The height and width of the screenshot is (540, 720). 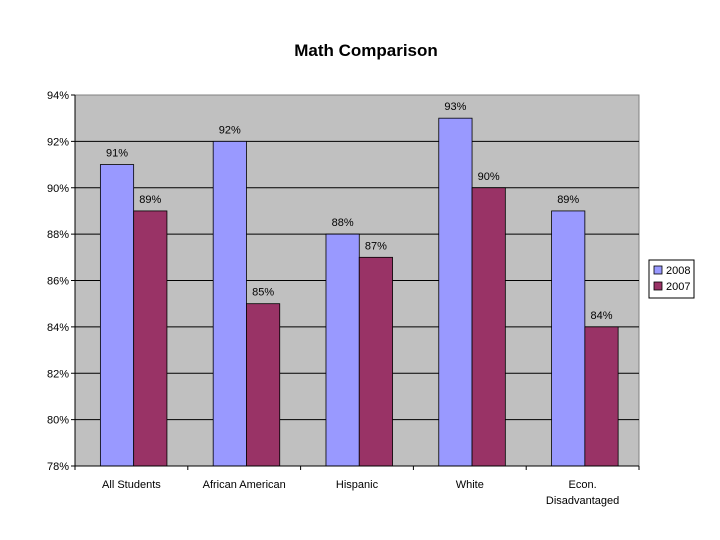 What do you see at coordinates (58, 328) in the screenshot?
I see `y-tick-label: 84%` at bounding box center [58, 328].